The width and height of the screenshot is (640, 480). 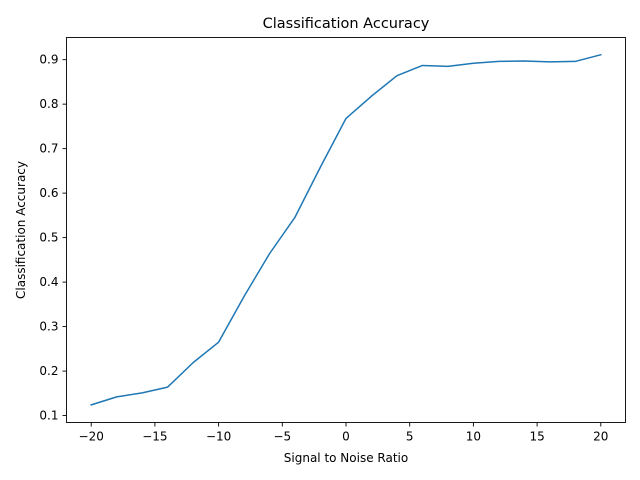 I want to click on x-tick-label: −10, so click(x=218, y=437).